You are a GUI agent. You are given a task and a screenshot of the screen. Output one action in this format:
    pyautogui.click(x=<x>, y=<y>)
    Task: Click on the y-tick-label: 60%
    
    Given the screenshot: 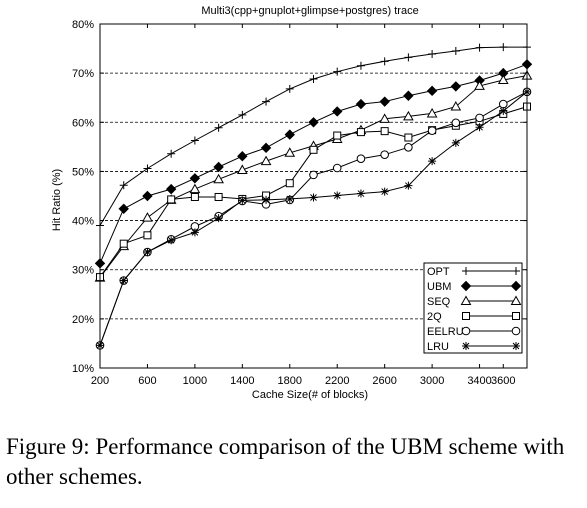 What is the action you would take?
    pyautogui.click(x=83, y=123)
    